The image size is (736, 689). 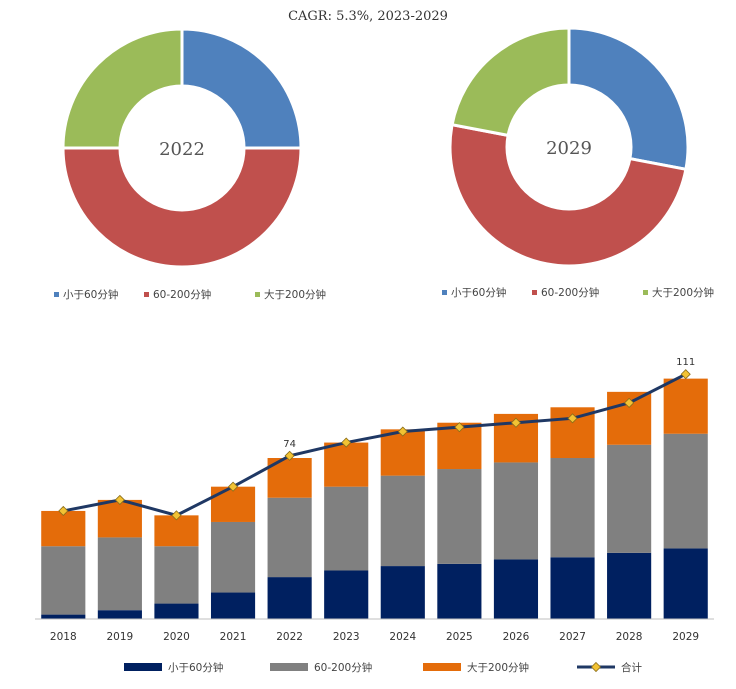 What do you see at coordinates (176, 515) in the screenshot?
I see `total-marker-2020` at bounding box center [176, 515].